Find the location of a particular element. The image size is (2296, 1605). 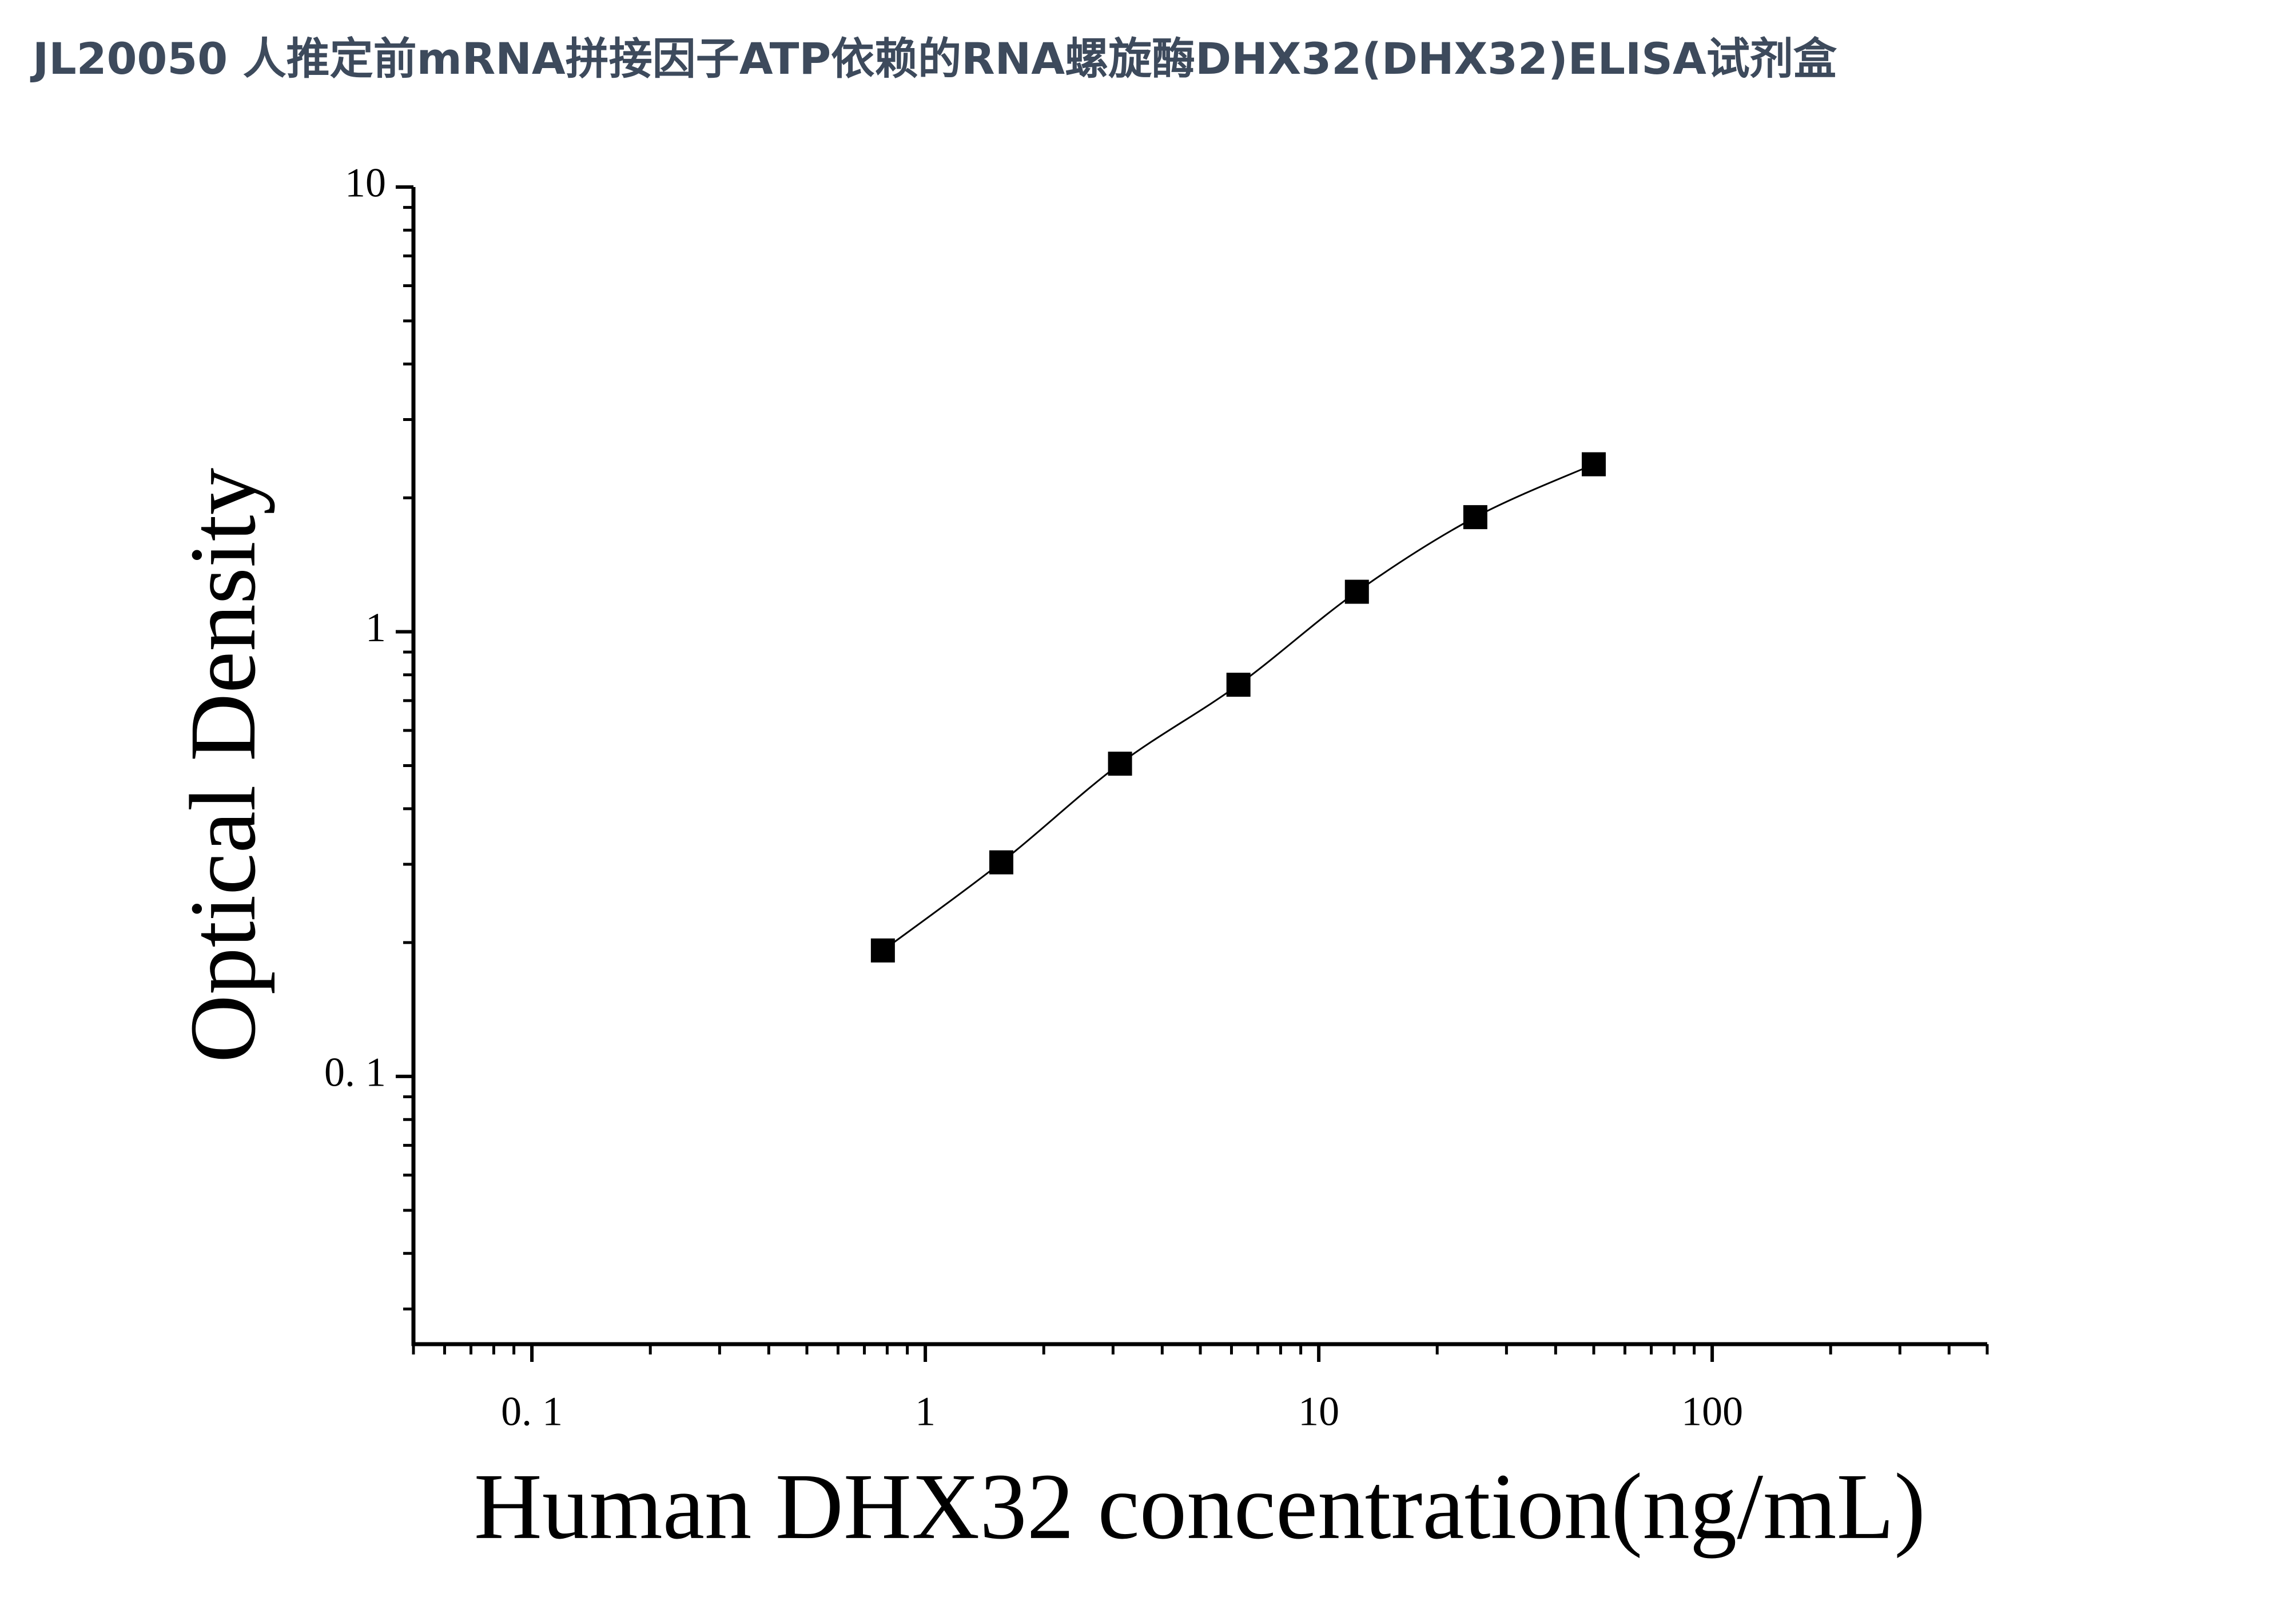

x-tick-label: 0. 1 is located at coordinates (532, 1412).